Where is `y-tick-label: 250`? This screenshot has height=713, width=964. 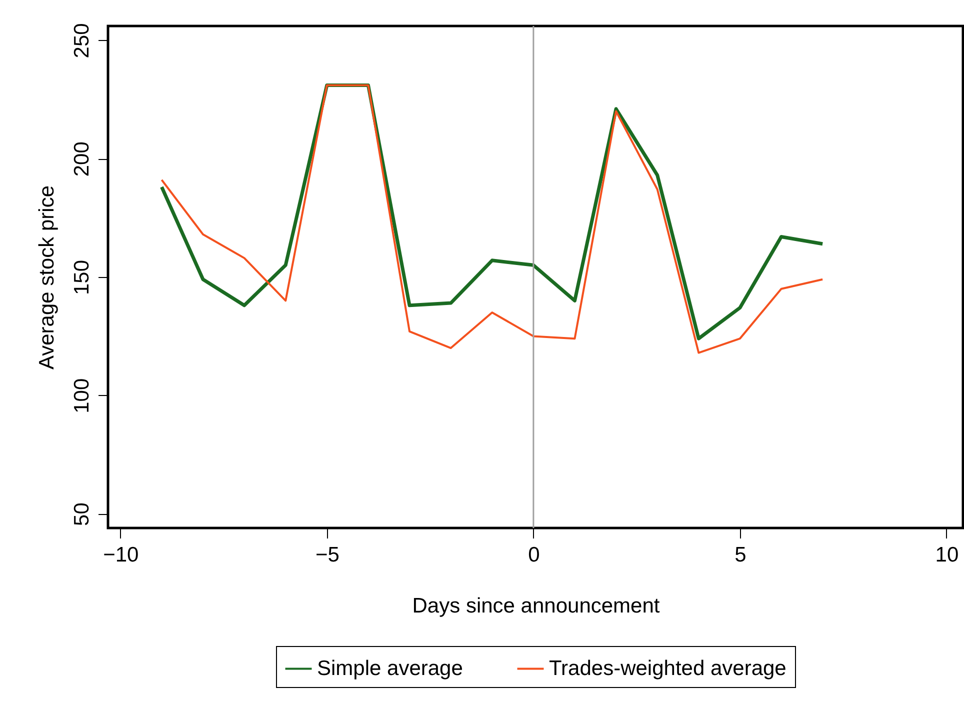
y-tick-label: 250 is located at coordinates (82, 40).